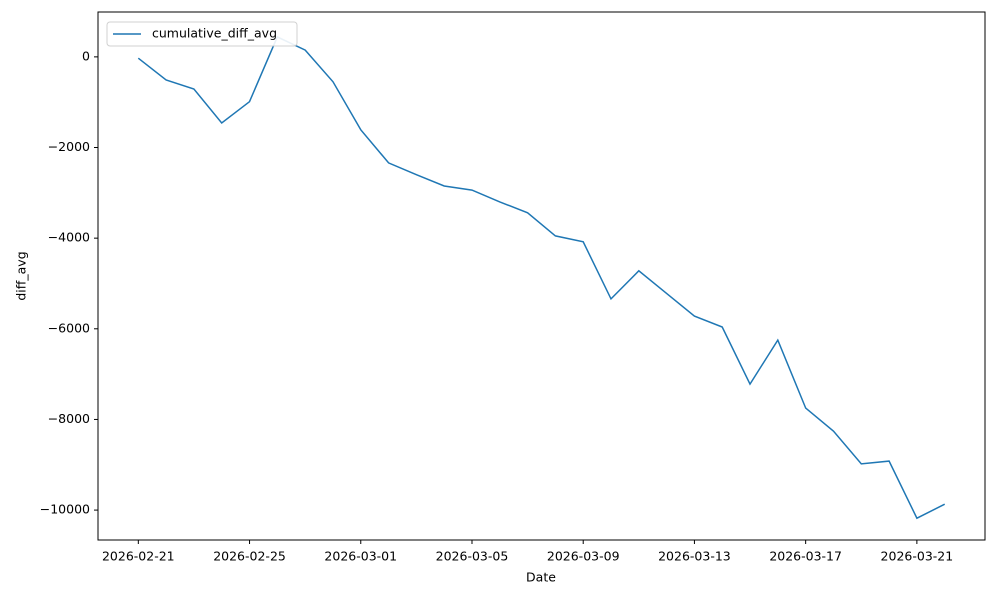 This screenshot has height=604, width=1000. What do you see at coordinates (69, 237) in the screenshot?
I see `y-tick-label: −4000` at bounding box center [69, 237].